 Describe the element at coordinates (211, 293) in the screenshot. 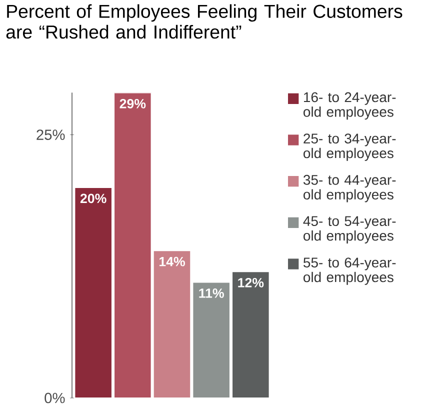

I see `data-label: 11%` at that location.